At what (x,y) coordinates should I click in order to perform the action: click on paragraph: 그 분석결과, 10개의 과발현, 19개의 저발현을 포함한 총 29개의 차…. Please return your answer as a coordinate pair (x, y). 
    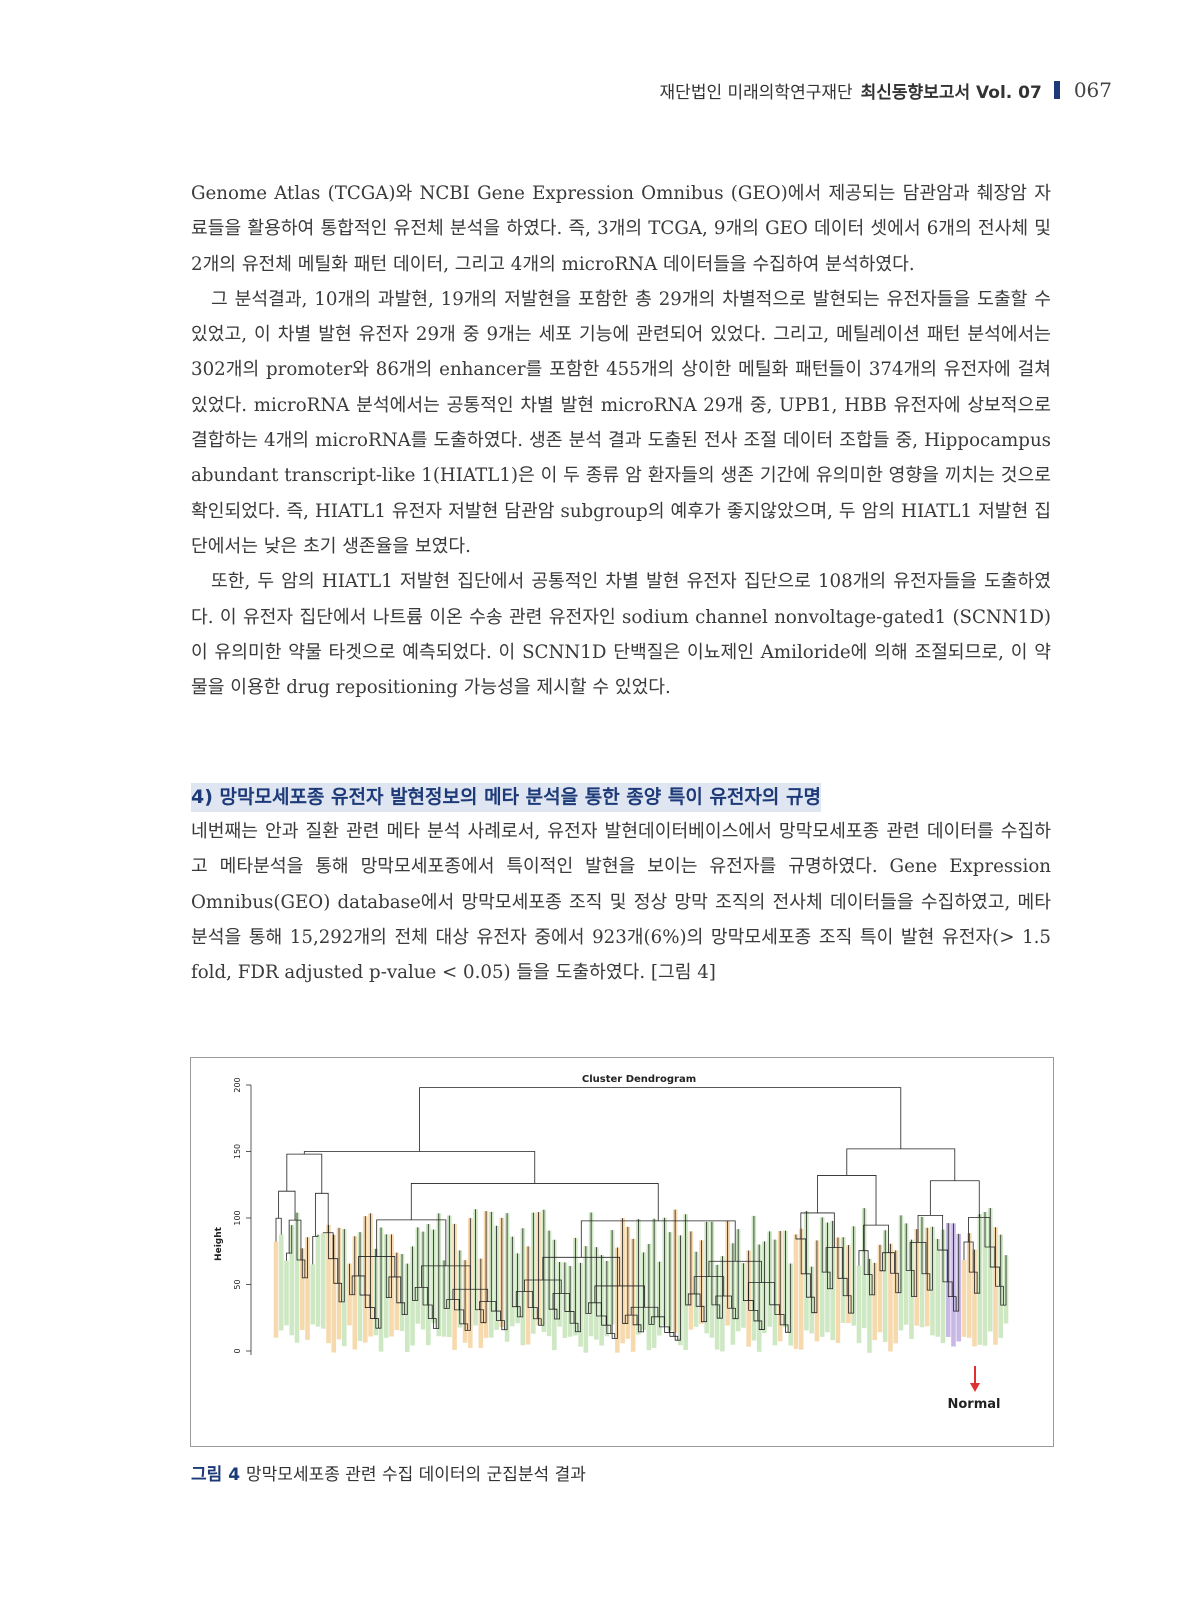
    Looking at the image, I should click on (621, 422).